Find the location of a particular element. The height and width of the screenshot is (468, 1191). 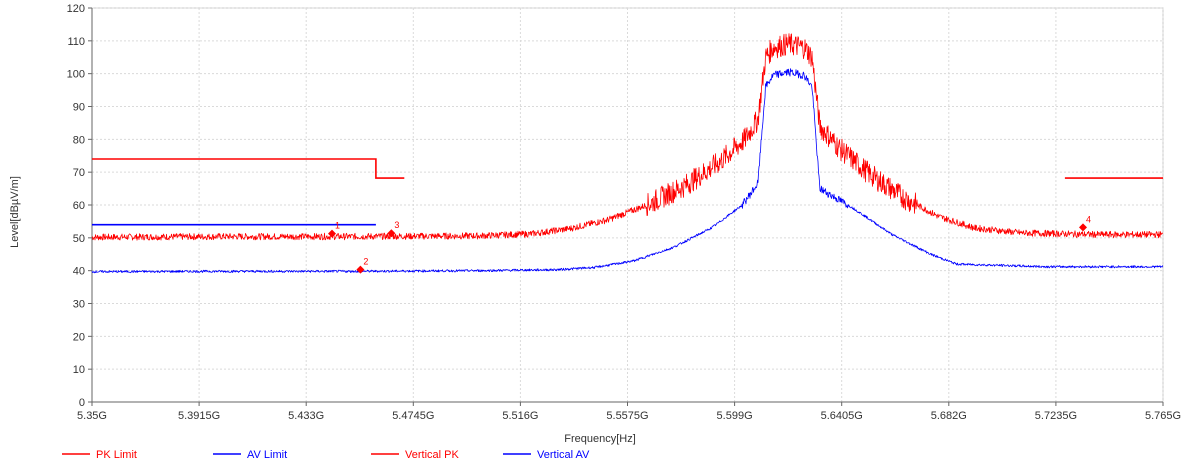

y-tick-label: 110 is located at coordinates (76, 42).